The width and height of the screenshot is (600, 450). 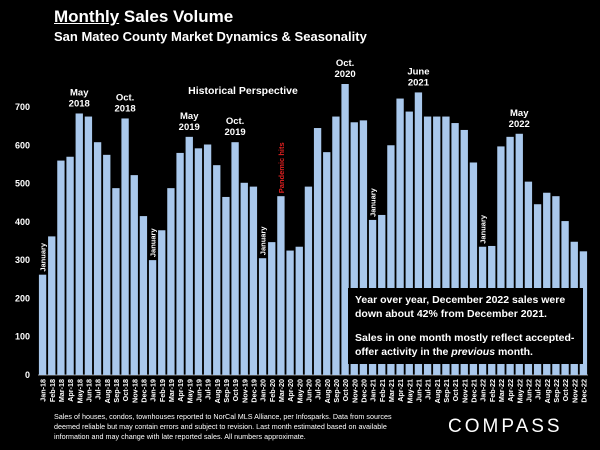 I want to click on x-tick-label: Jul-22, so click(x=538, y=389).